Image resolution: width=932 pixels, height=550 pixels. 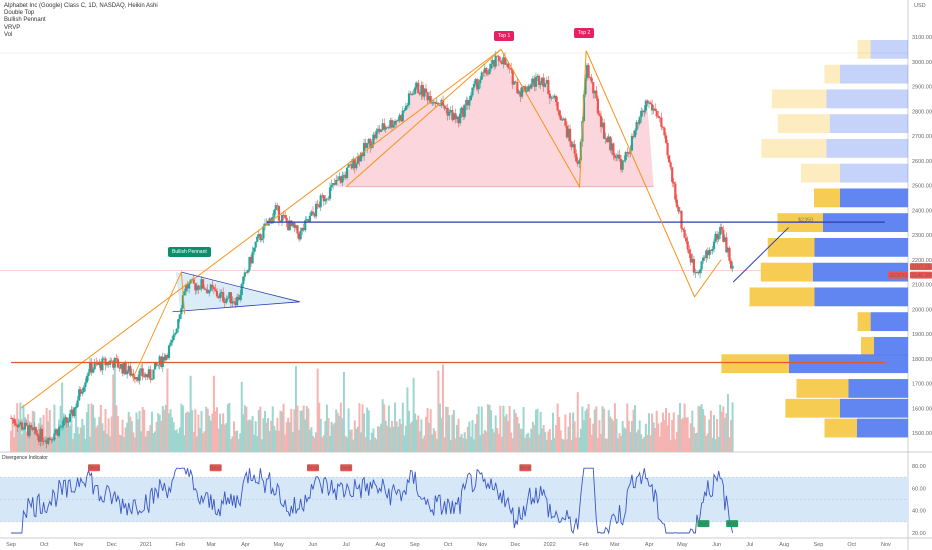 What do you see at coordinates (8, 34) in the screenshot?
I see `indicator-vol: Vol` at bounding box center [8, 34].